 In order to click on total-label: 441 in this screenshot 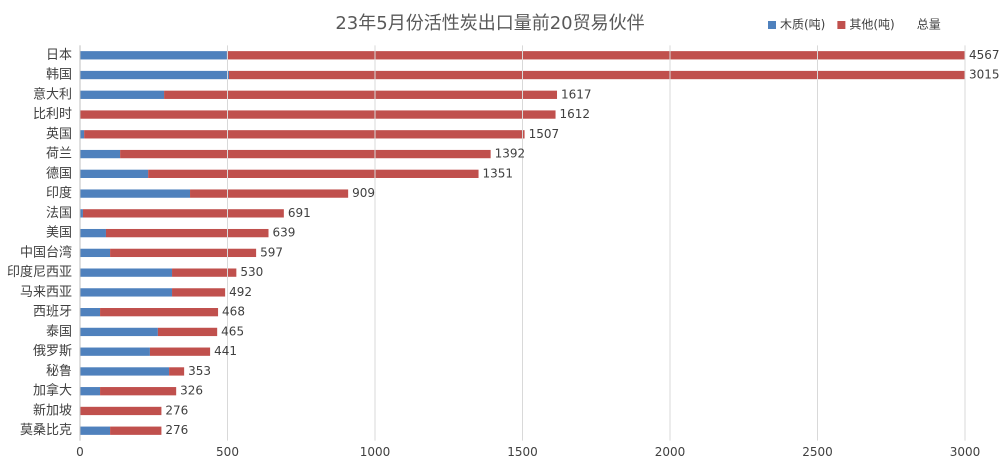, I will do `click(225, 351)`.